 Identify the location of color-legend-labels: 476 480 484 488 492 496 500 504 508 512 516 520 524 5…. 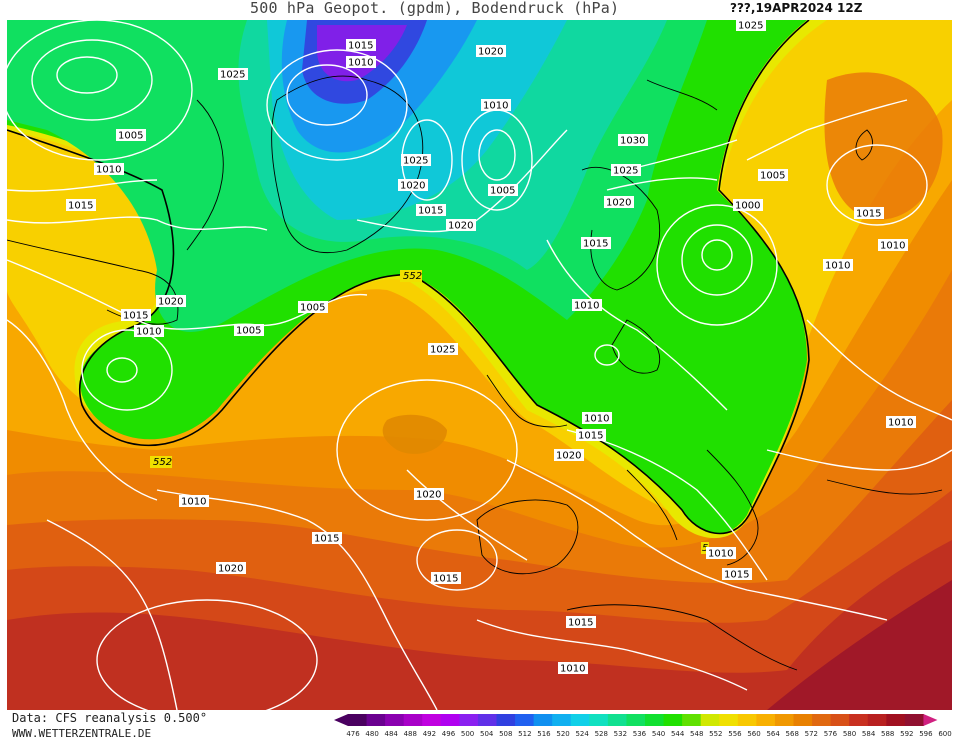
(646, 735).